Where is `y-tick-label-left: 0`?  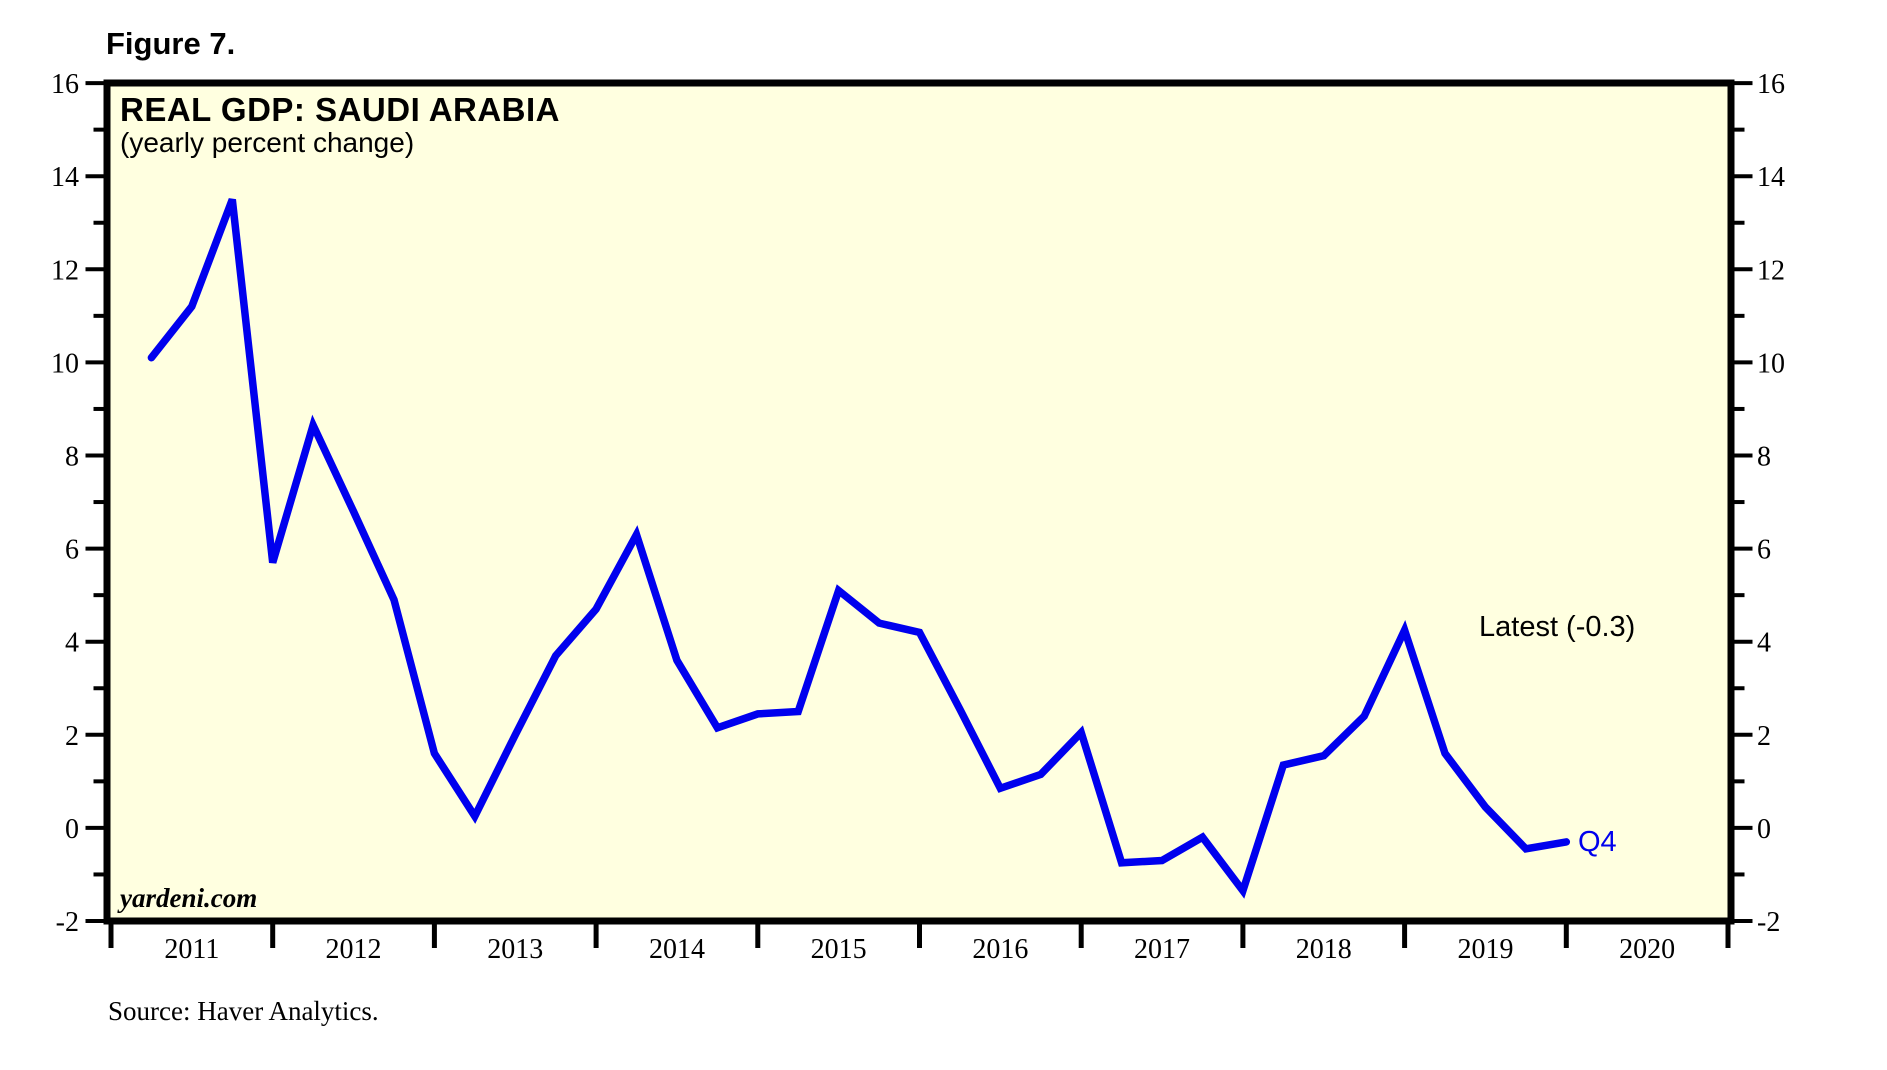
y-tick-label-left: 0 is located at coordinates (72, 829).